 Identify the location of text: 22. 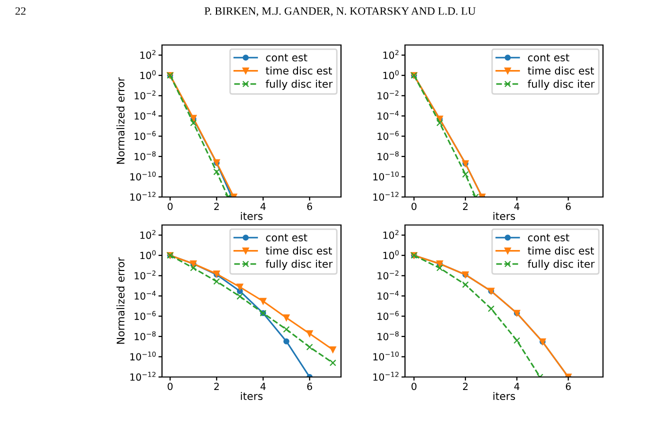
(20, 11).